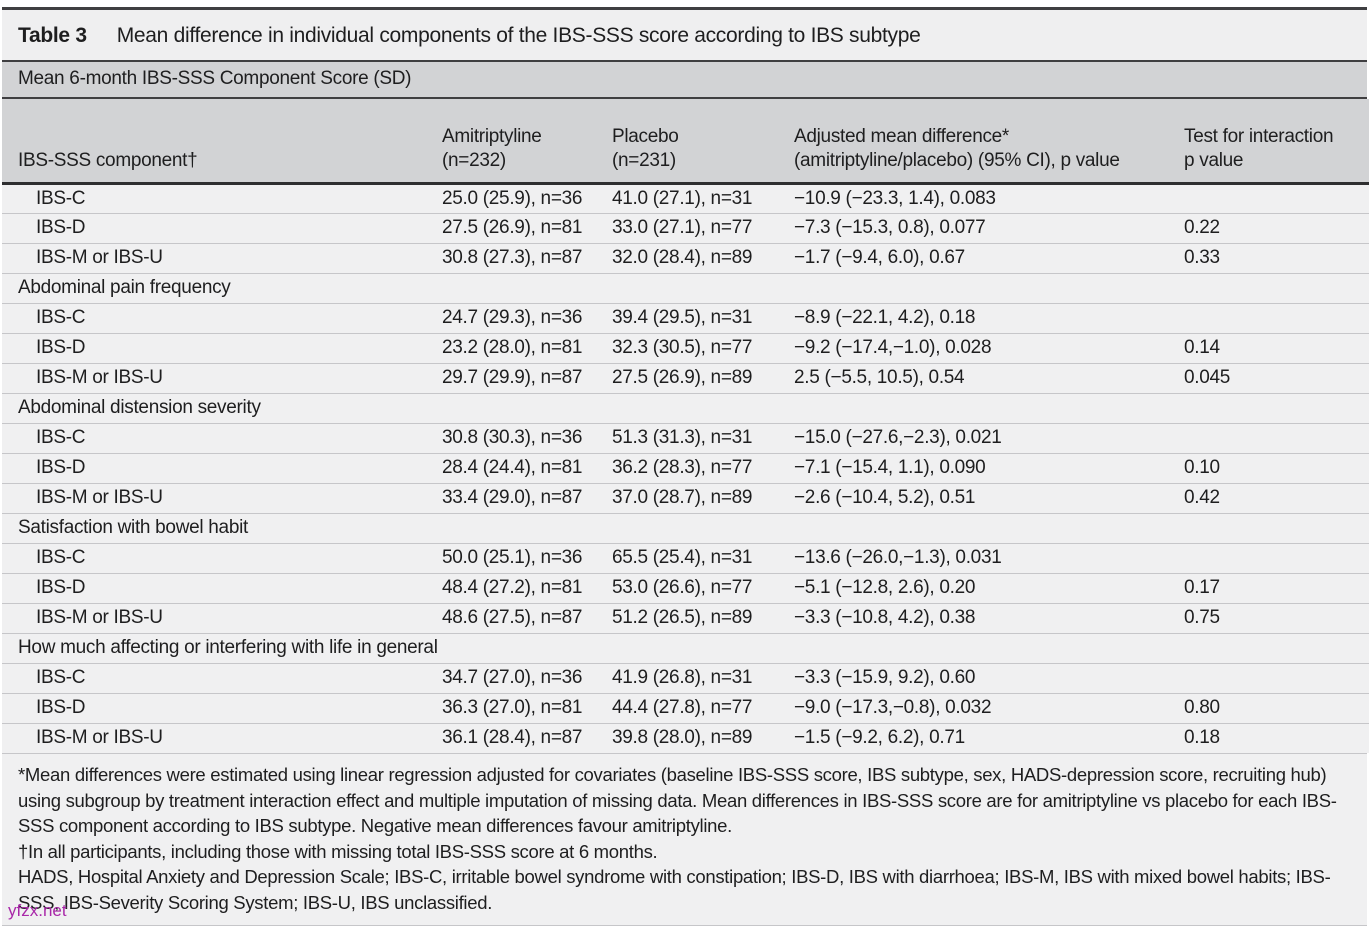 The width and height of the screenshot is (1369, 938). Describe the element at coordinates (703, 497) in the screenshot. I see `cell-placebo: 37.0 (28.7), n=89` at that location.